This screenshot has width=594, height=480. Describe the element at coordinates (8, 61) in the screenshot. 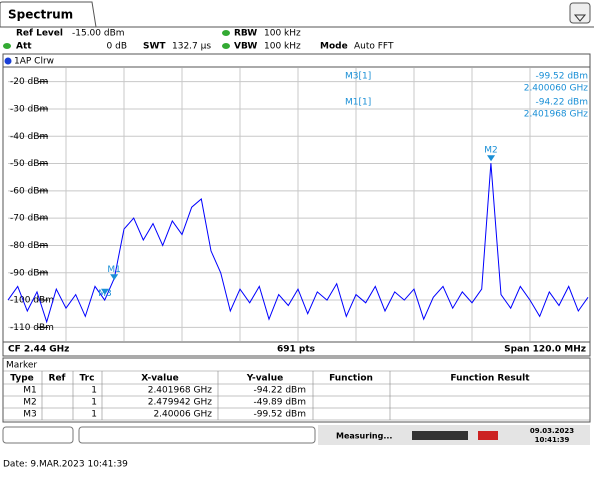

I see `trace-indicator` at that location.